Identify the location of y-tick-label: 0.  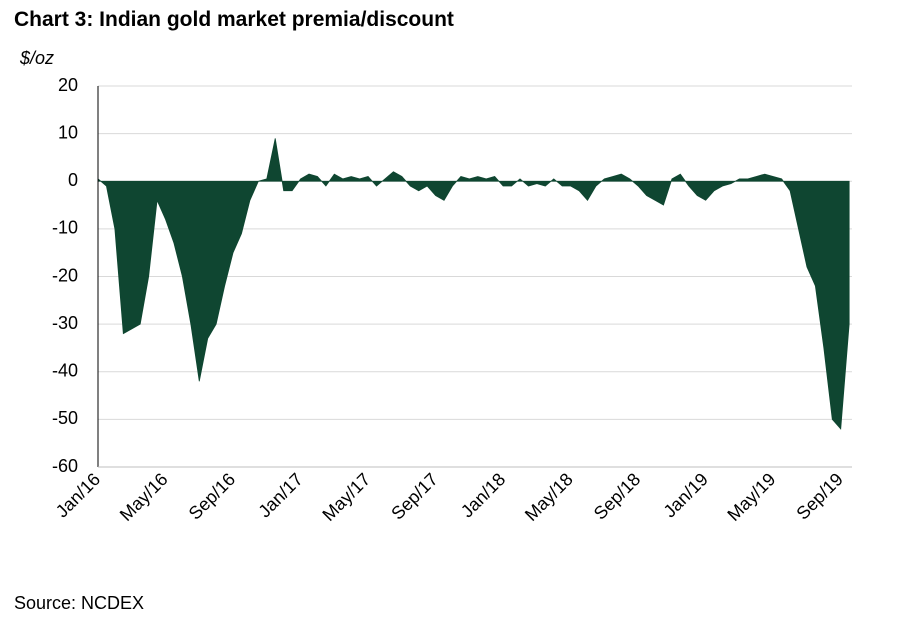
(73, 180).